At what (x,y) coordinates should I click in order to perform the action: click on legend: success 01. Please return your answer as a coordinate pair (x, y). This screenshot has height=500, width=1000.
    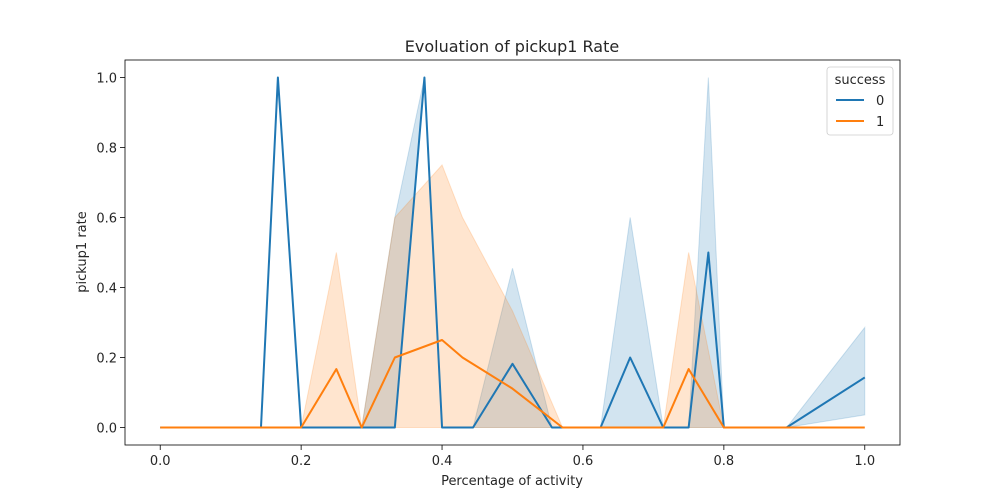
    Looking at the image, I should click on (860, 101).